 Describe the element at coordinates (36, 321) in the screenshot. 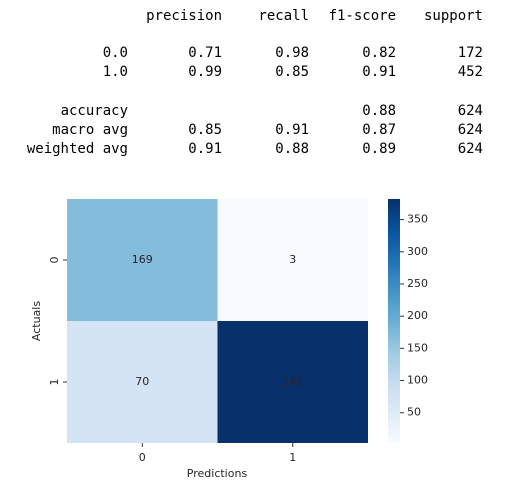

I see `y-axis-label: Actuals` at that location.